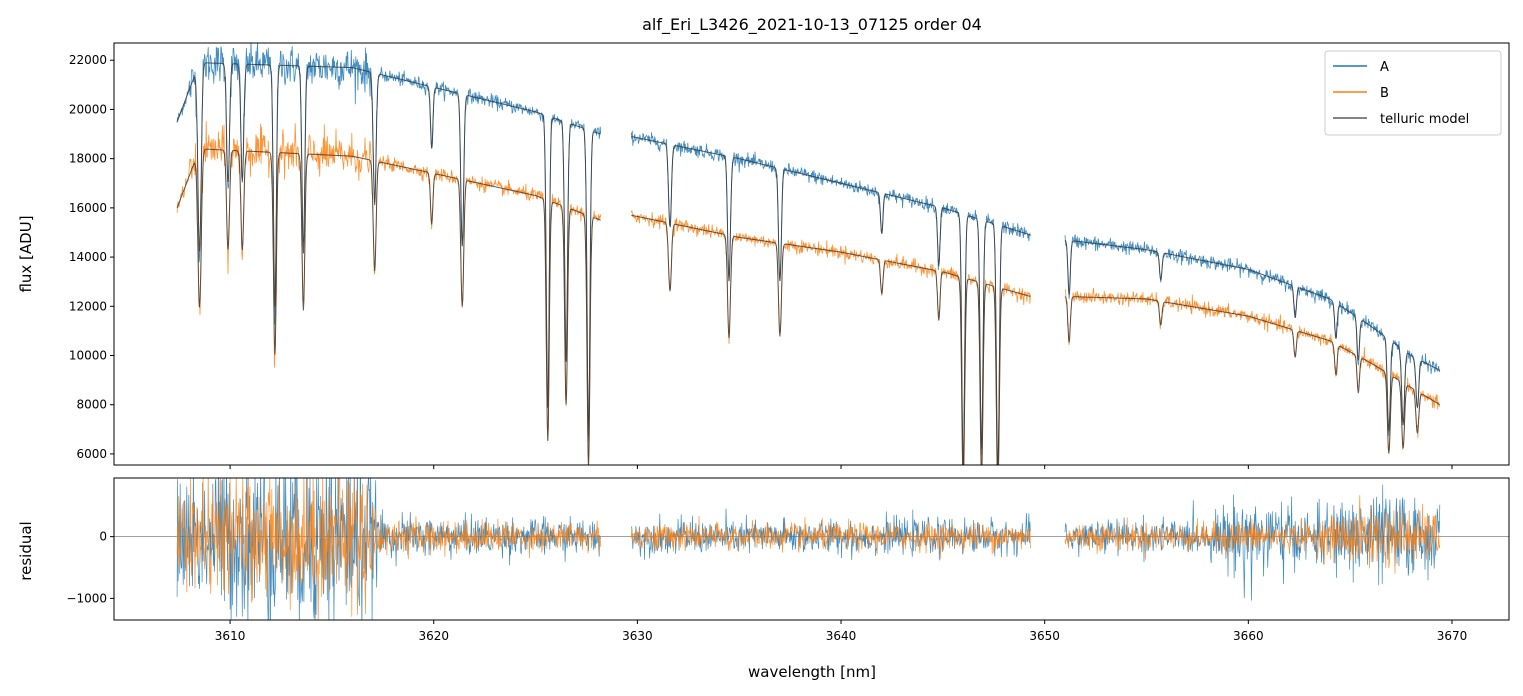  Describe the element at coordinates (637, 636) in the screenshot. I see `x-tick-label: 3630` at that location.